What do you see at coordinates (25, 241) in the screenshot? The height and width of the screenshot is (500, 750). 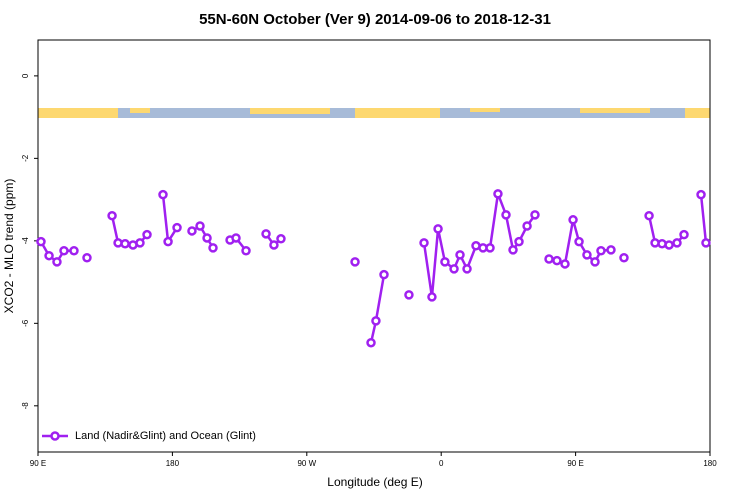 I see `y-tick-label: -4` at bounding box center [25, 241].